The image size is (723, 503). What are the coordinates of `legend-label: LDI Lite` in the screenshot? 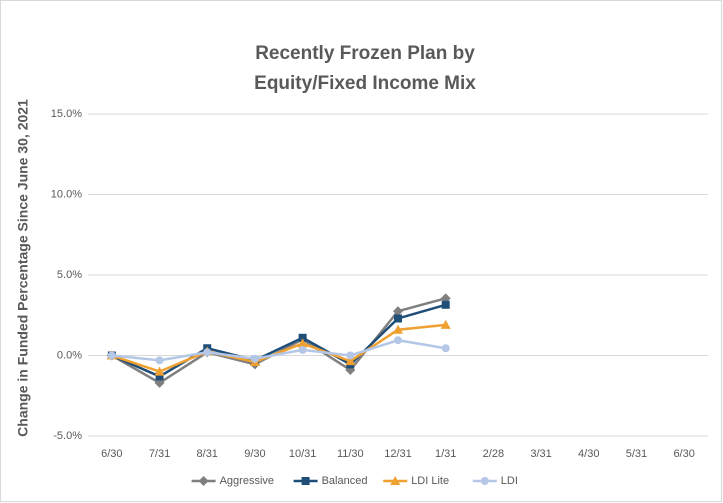 It's located at (430, 481).